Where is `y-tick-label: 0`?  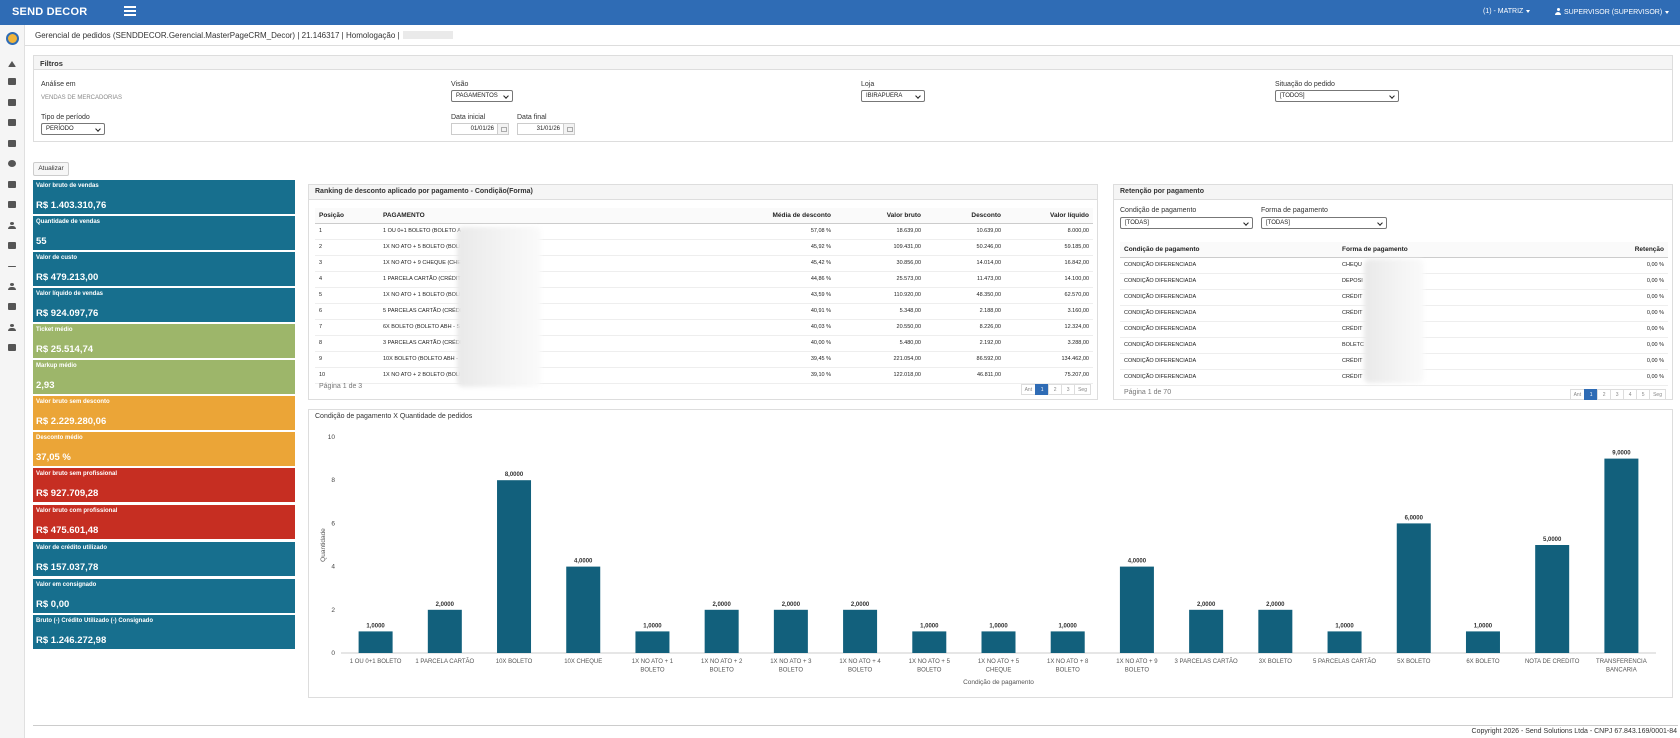
y-tick-label: 0 is located at coordinates (333, 653).